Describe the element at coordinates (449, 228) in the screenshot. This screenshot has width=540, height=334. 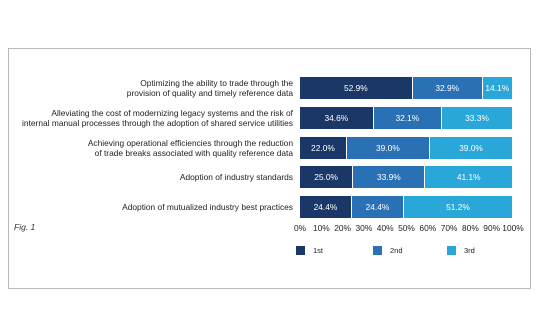
I see `x-tick-label: 70%` at that location.